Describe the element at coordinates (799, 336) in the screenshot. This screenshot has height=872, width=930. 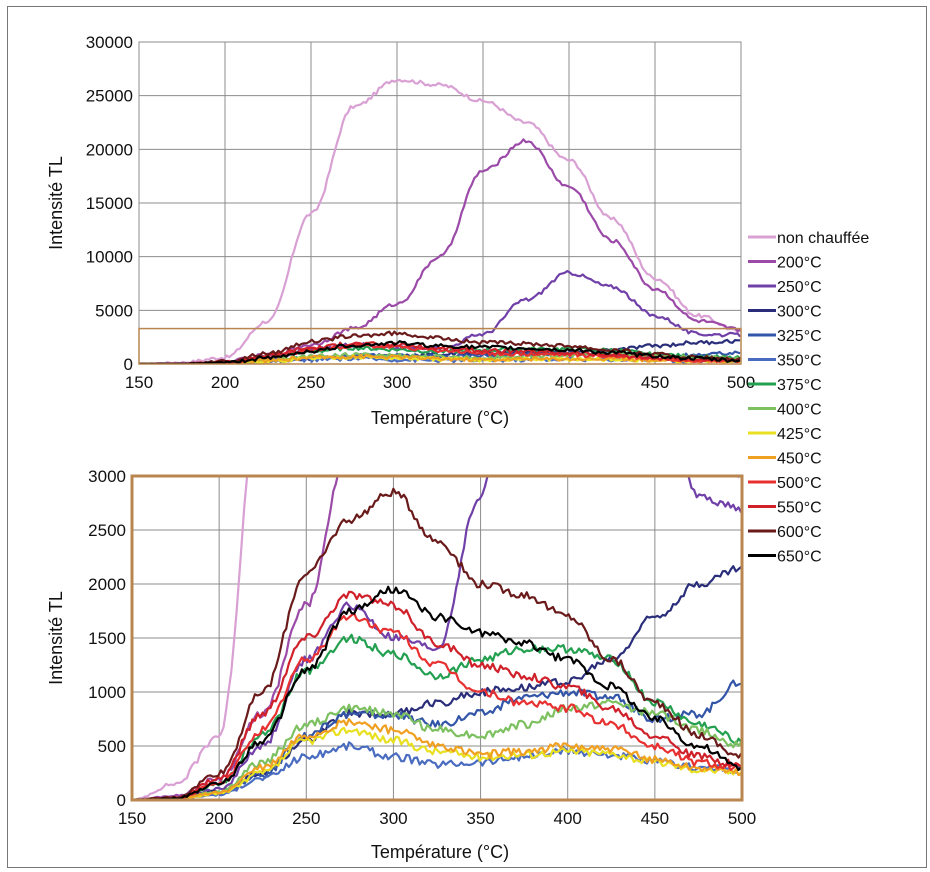
I see `legend-label: 325°C` at that location.